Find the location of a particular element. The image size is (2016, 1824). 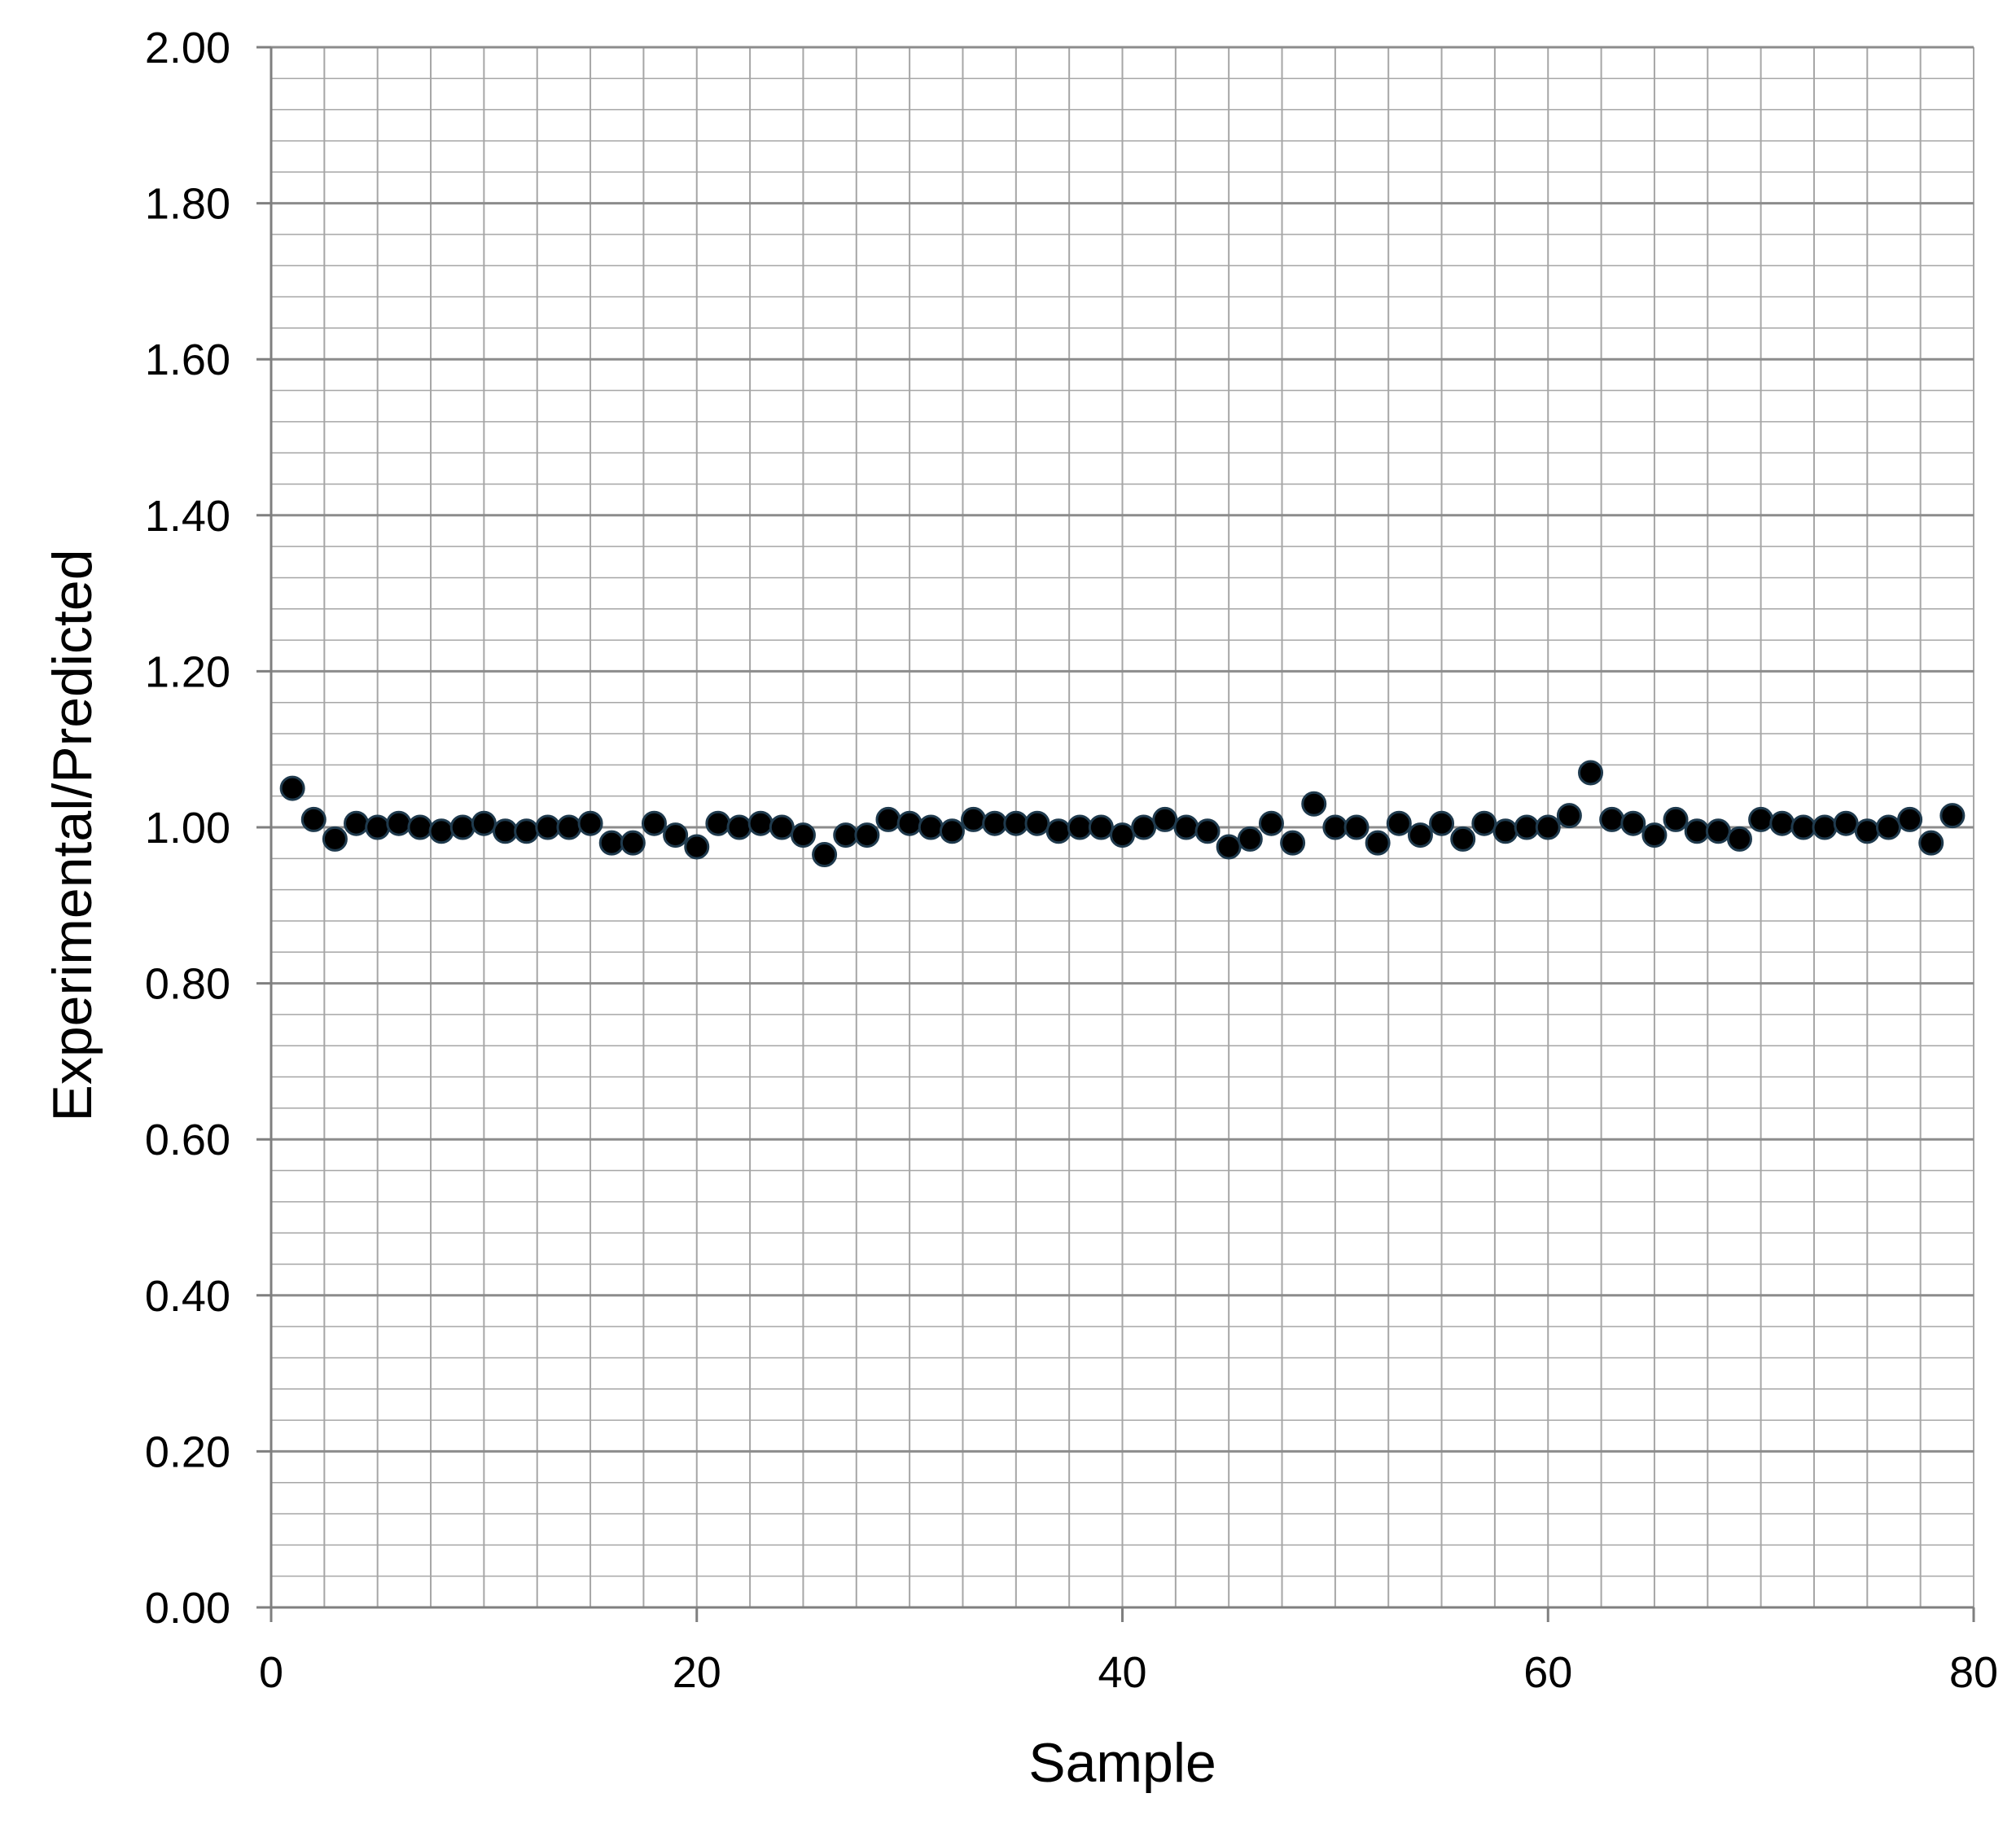

x-tick-label: 80 is located at coordinates (1973, 1672).